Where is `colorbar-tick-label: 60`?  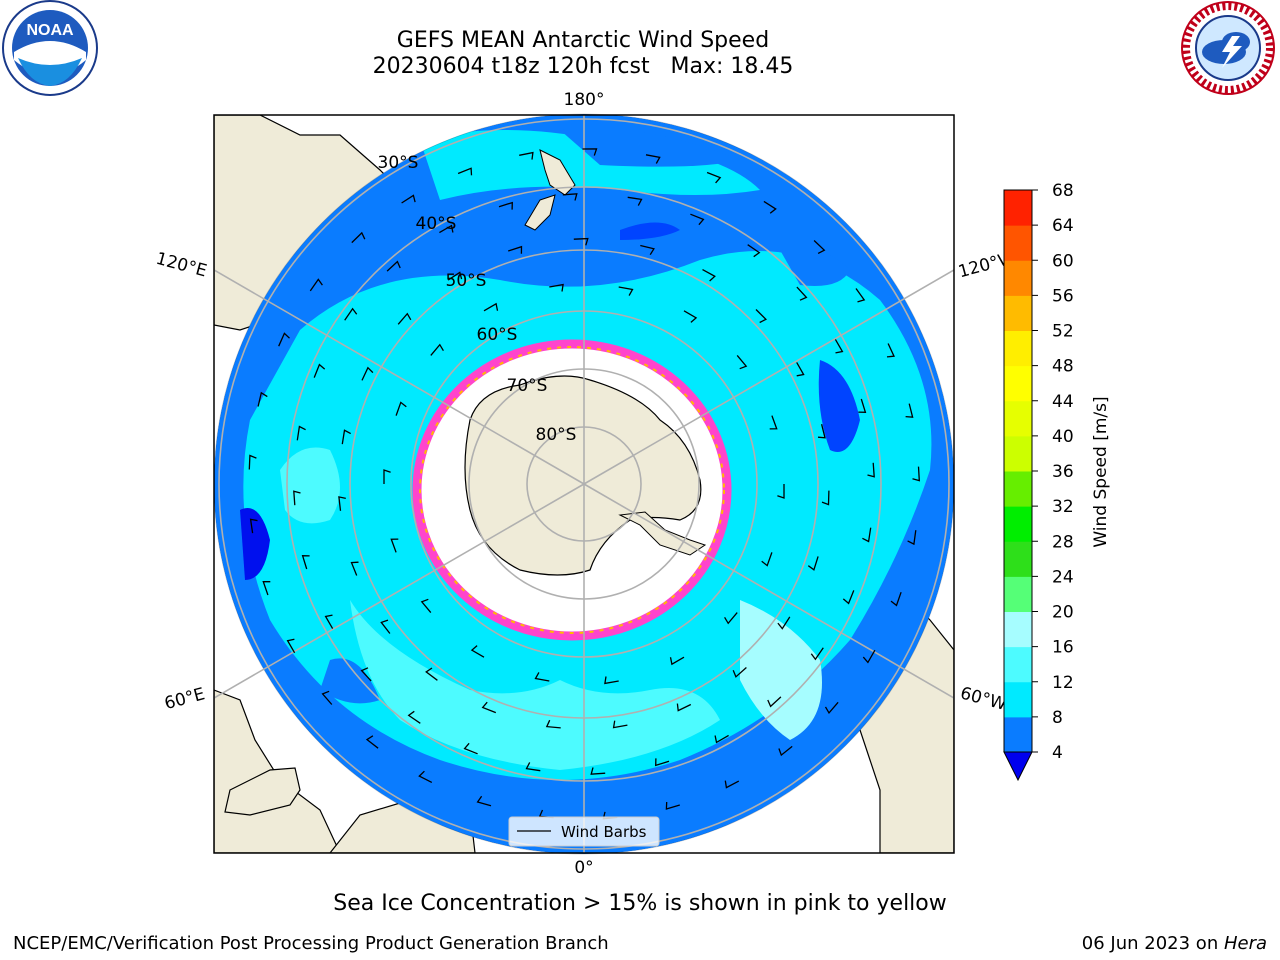 colorbar-tick-label: 60 is located at coordinates (1063, 261).